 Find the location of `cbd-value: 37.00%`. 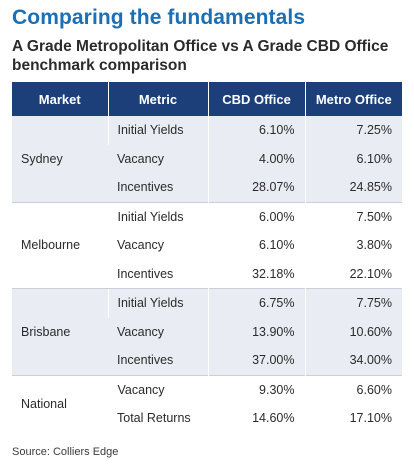

cbd-value: 37.00% is located at coordinates (256, 360).